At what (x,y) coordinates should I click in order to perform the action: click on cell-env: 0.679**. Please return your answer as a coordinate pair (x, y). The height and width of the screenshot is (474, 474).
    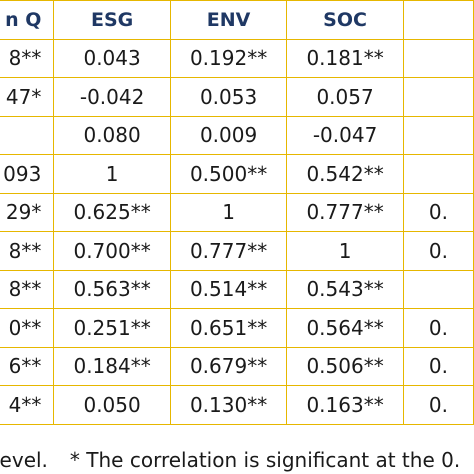
    Looking at the image, I should click on (228, 366).